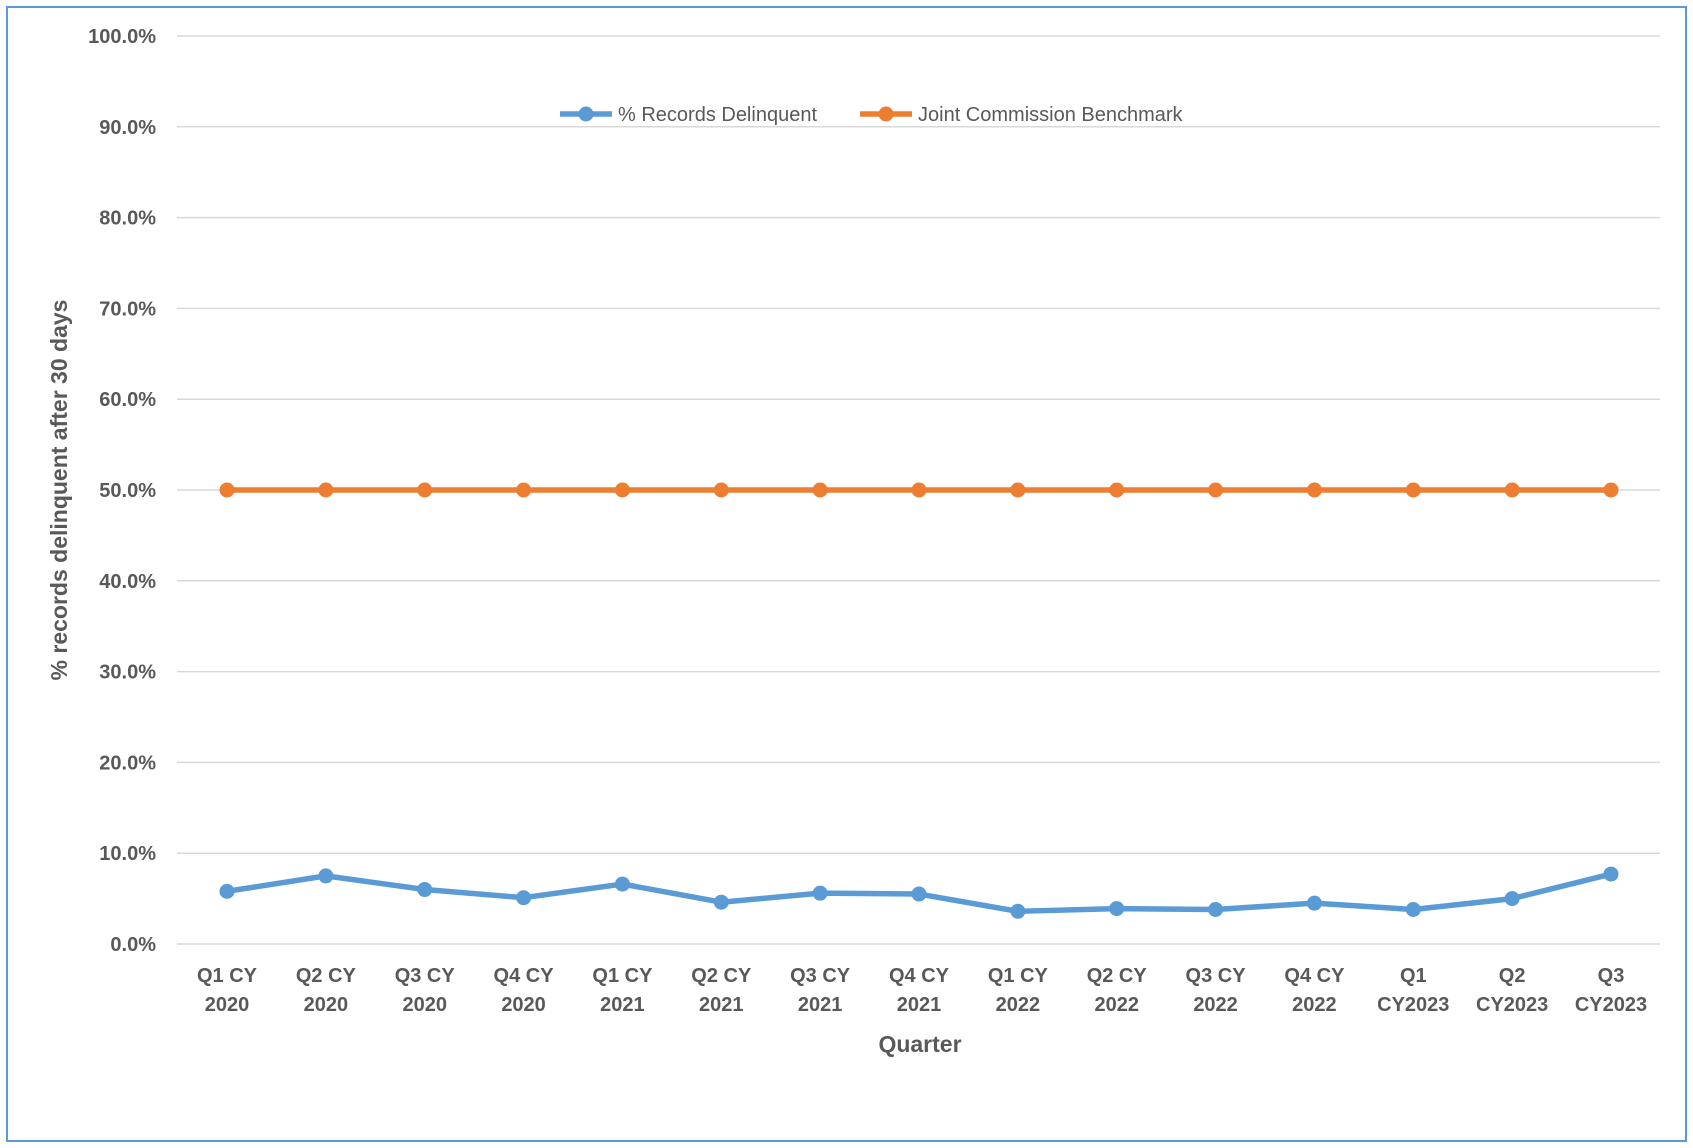  I want to click on x-tick-label: Q3 CY2023, so click(1611, 990).